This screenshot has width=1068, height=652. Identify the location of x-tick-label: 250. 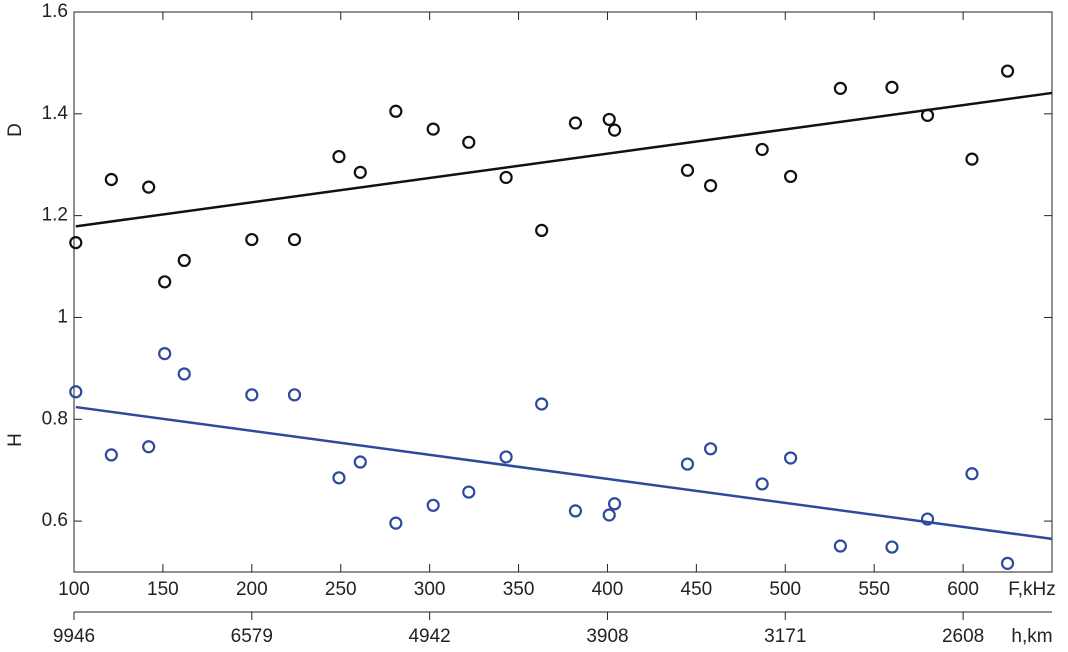
(341, 589).